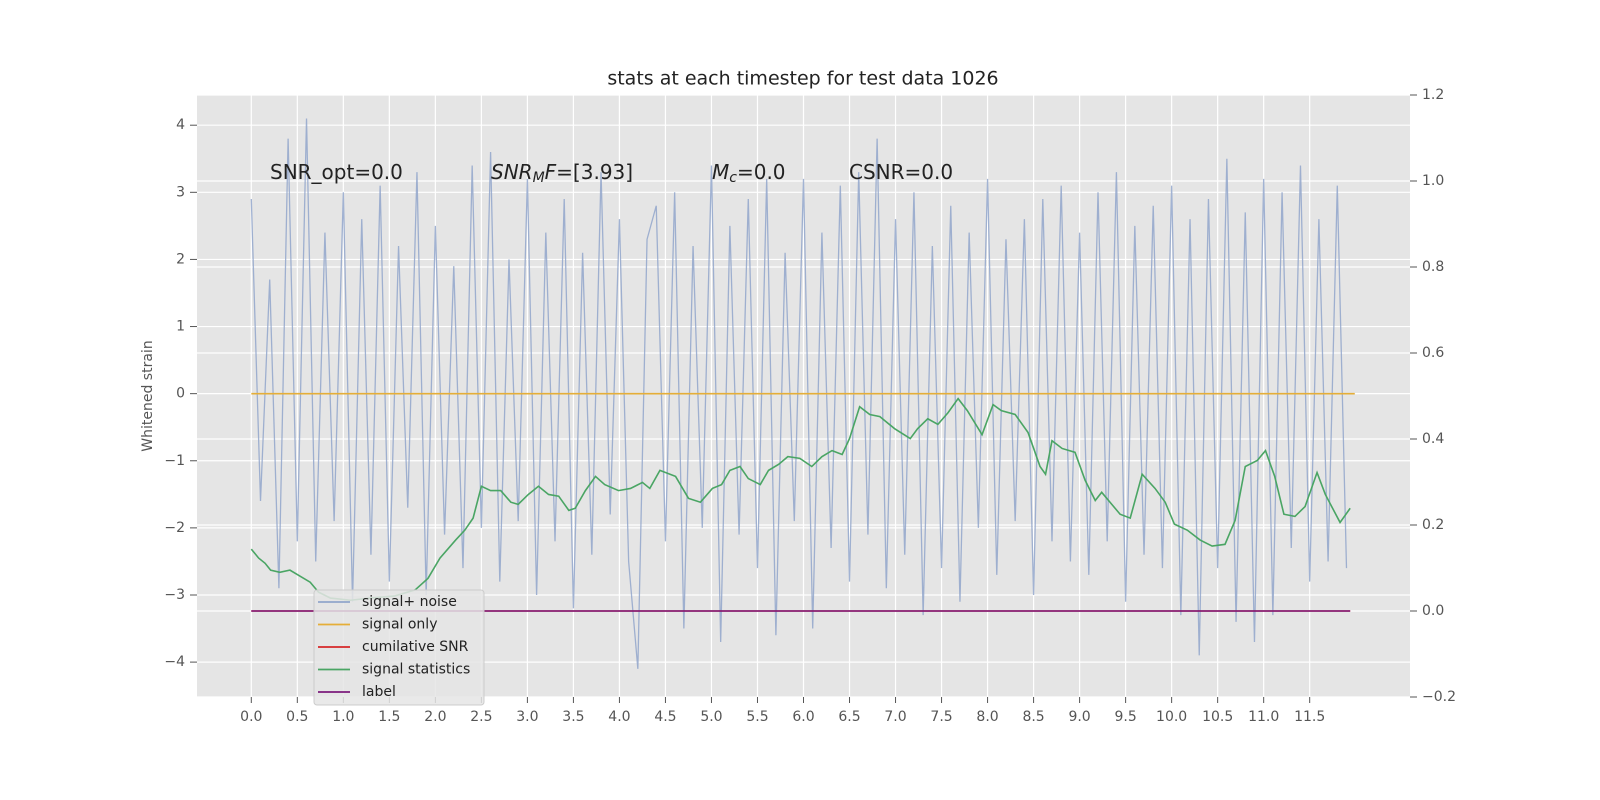 The height and width of the screenshot is (800, 1600). I want to click on y2-tick-label: 1.0, so click(1433, 181).